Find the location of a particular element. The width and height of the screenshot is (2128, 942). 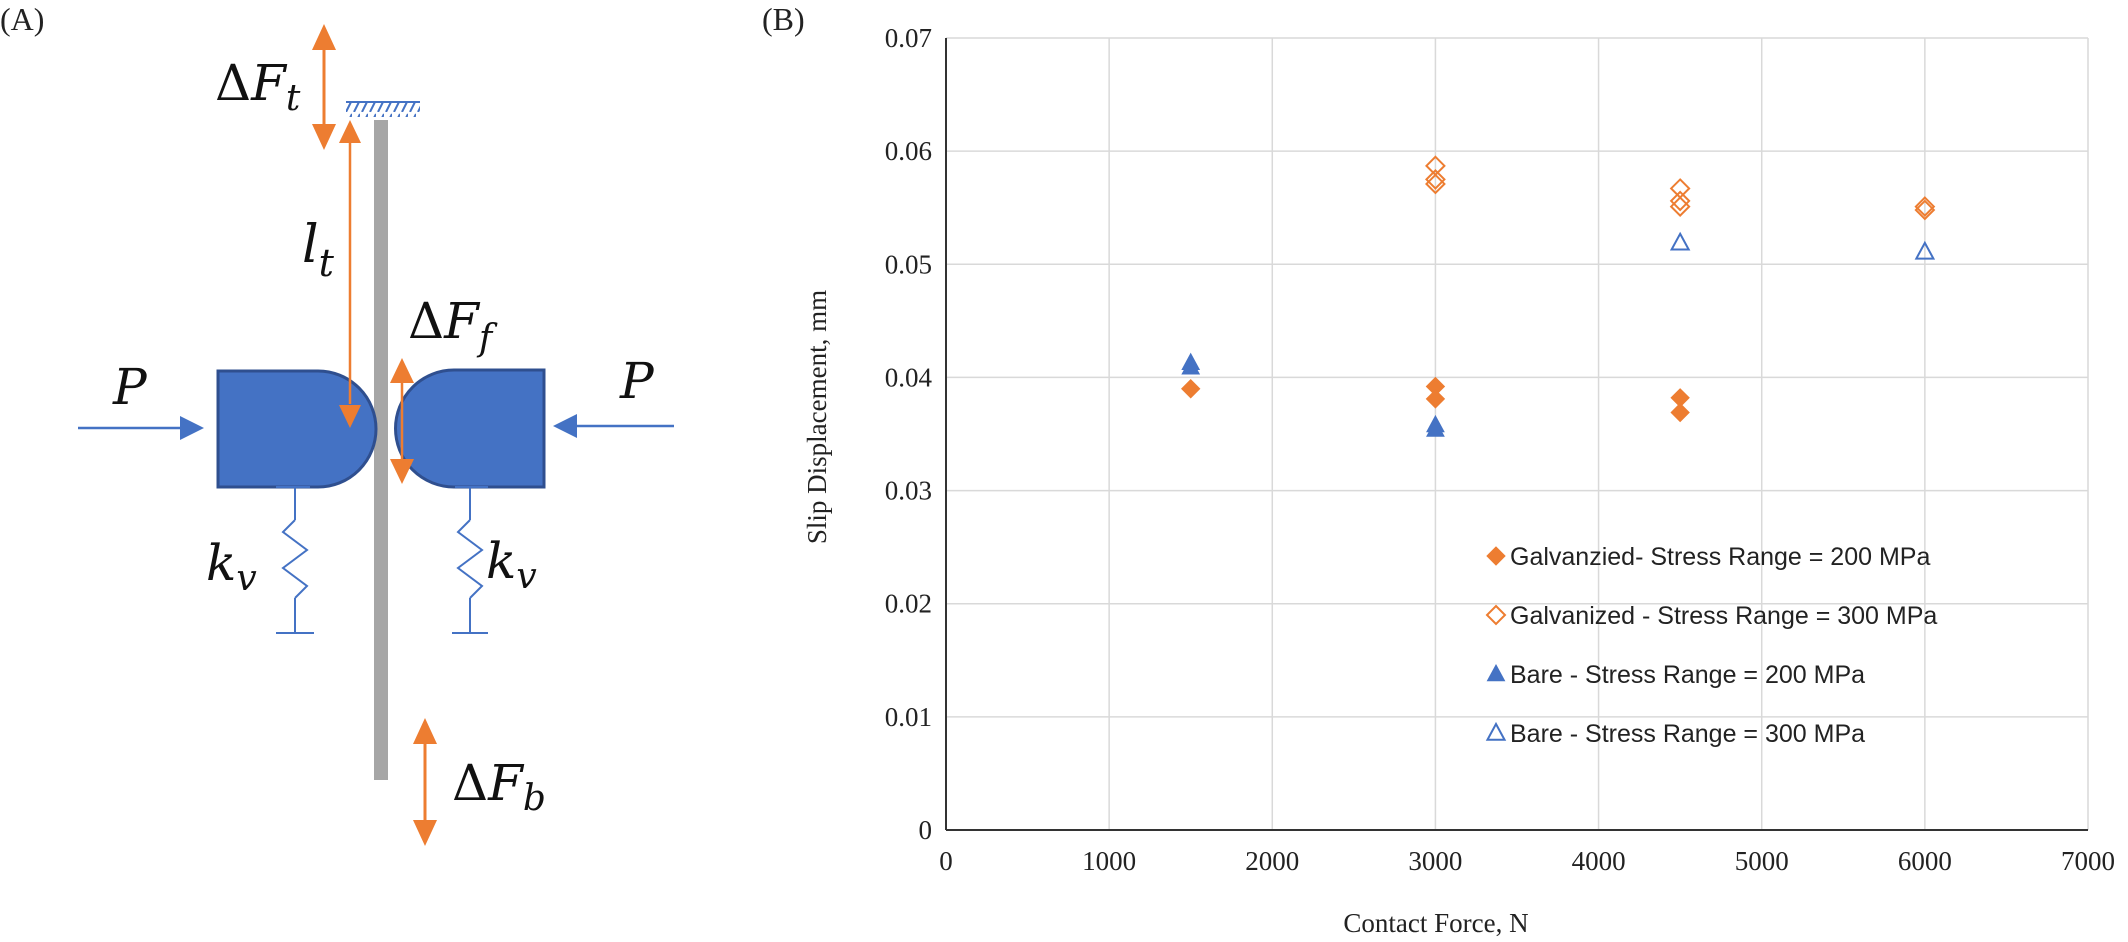

label-load-right: P is located at coordinates (637, 381).